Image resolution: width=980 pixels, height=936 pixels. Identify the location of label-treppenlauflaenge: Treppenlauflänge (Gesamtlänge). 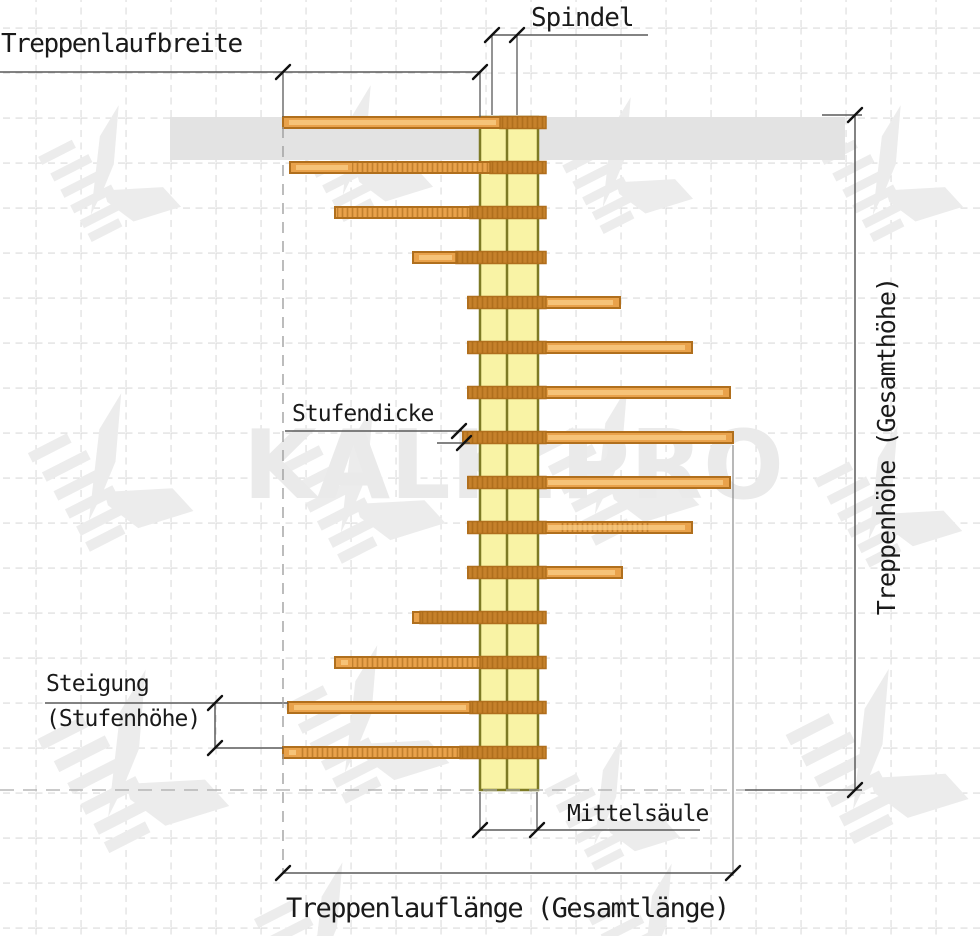
(508, 908).